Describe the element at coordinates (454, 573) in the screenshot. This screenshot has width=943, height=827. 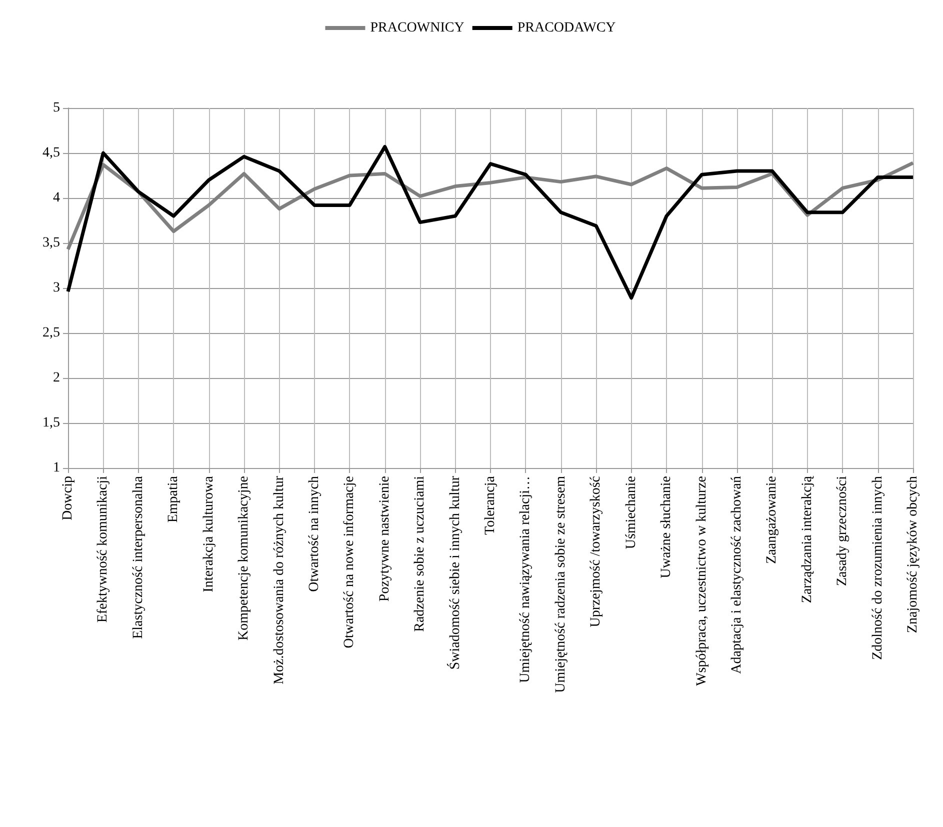
I see `x-tick-label: Świadomość siebie i innych kultur` at that location.